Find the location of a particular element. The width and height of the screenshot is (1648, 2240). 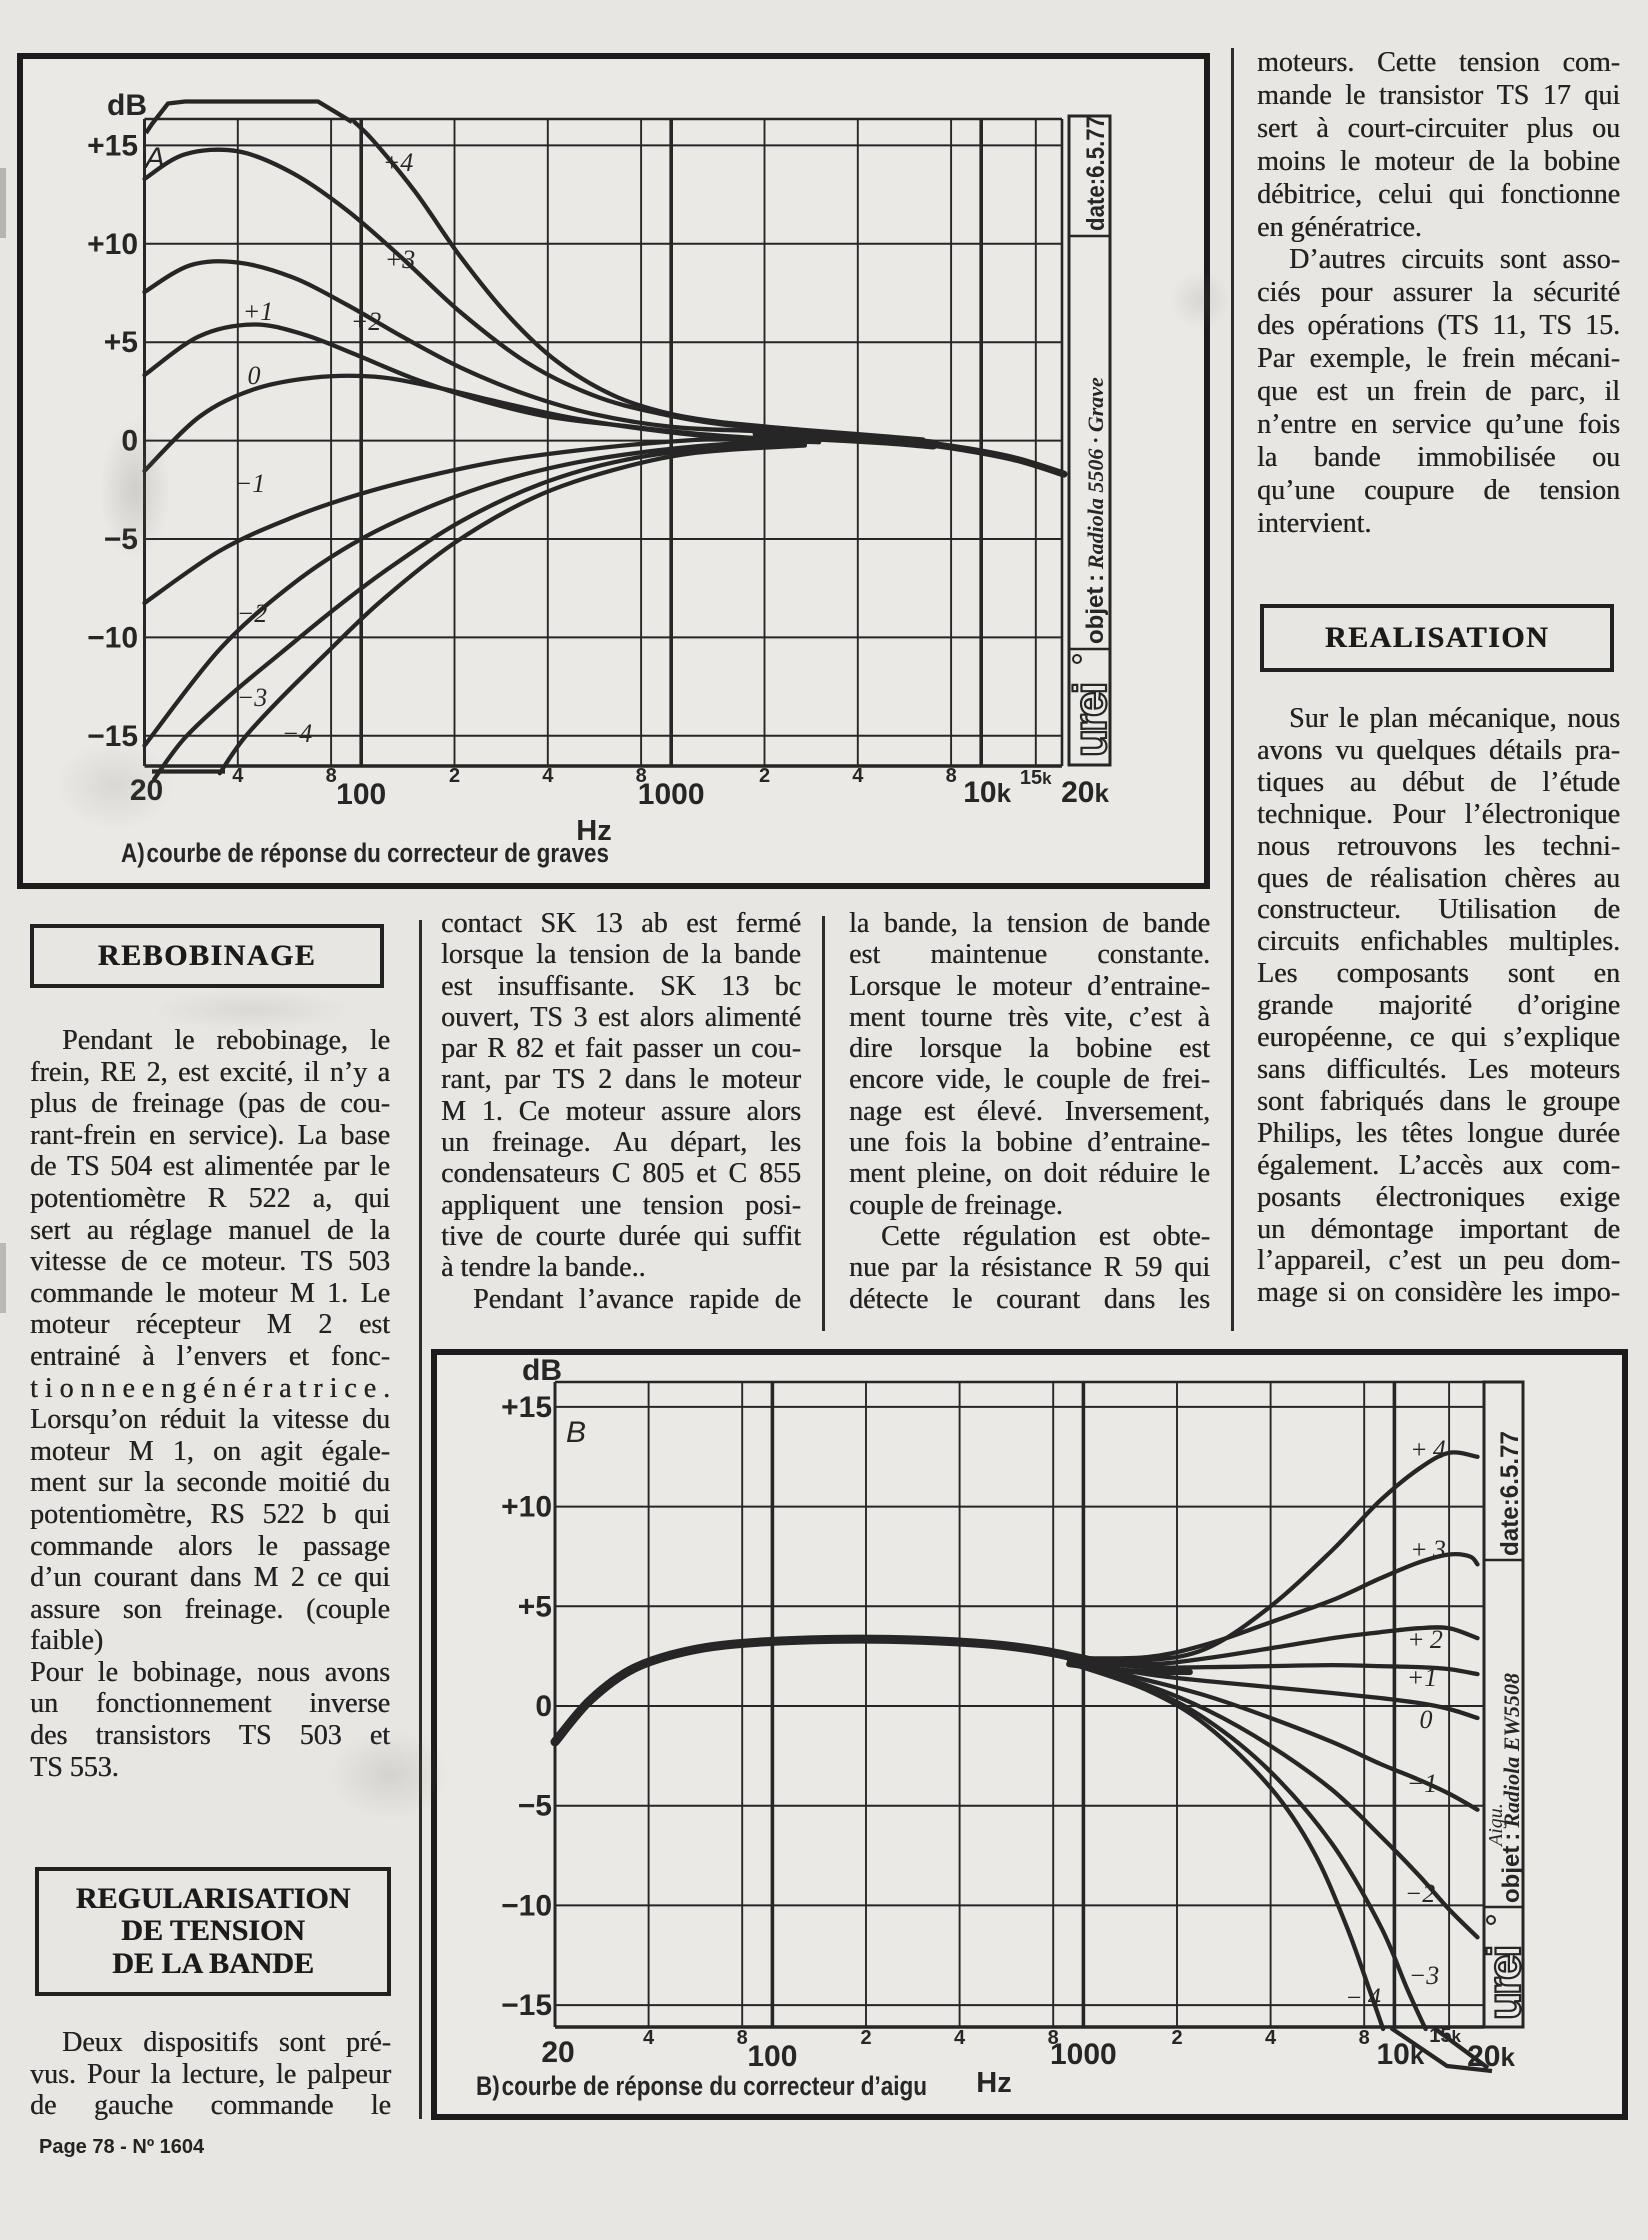

svg-text: − 4 is located at coordinates (1363, 1997).